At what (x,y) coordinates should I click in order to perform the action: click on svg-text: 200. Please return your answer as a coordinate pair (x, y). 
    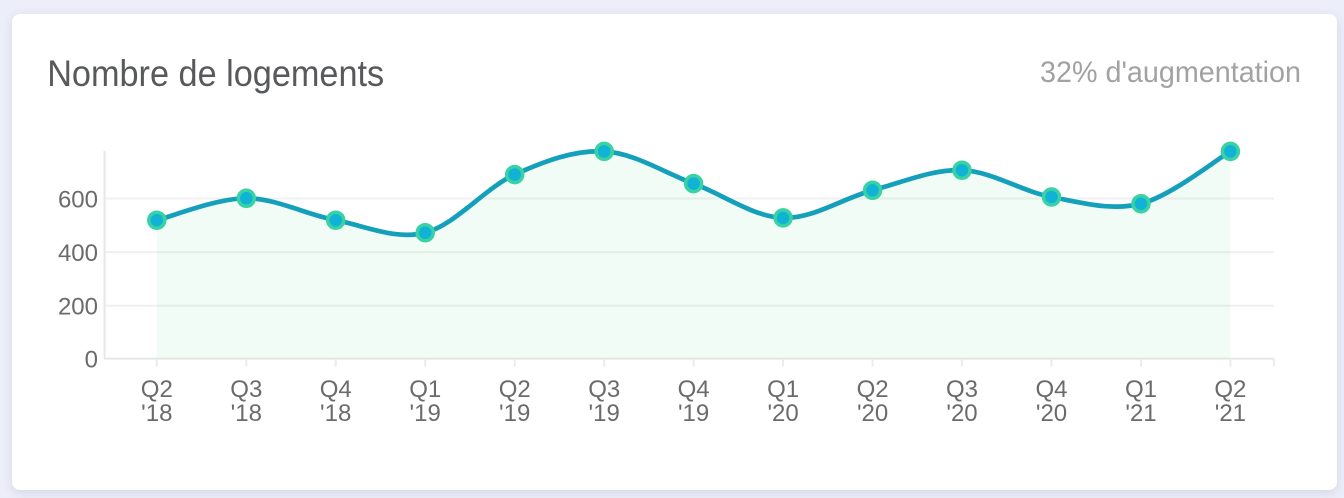
    Looking at the image, I should click on (78, 307).